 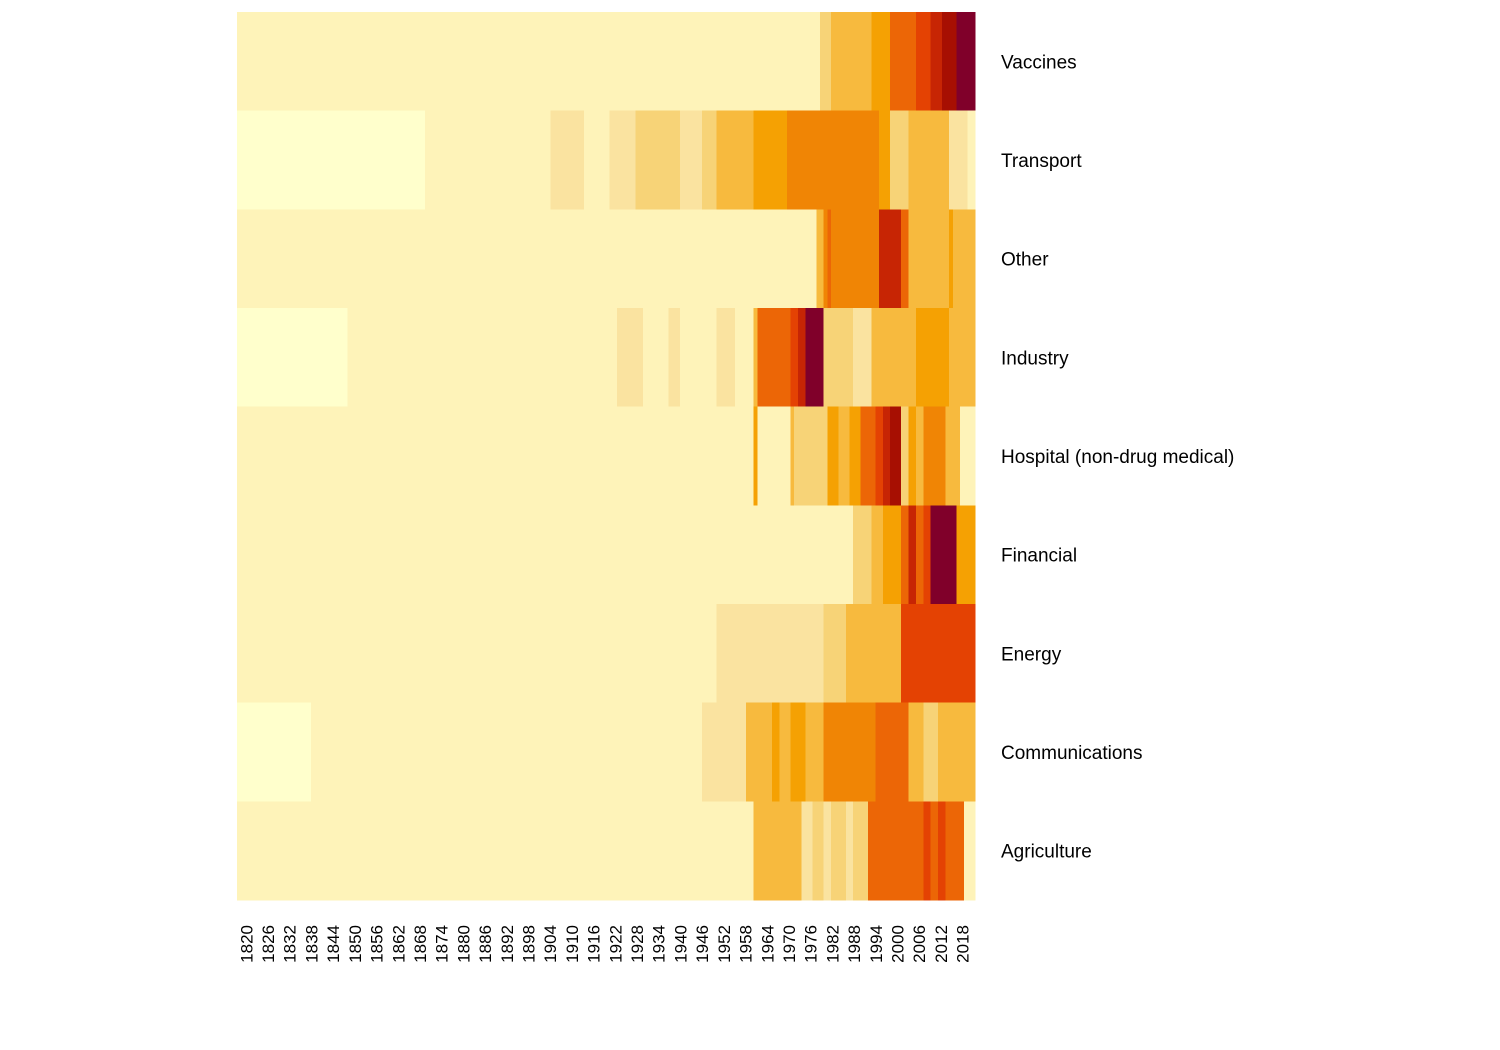 I want to click on row-label: Communications, so click(x=1072, y=753).